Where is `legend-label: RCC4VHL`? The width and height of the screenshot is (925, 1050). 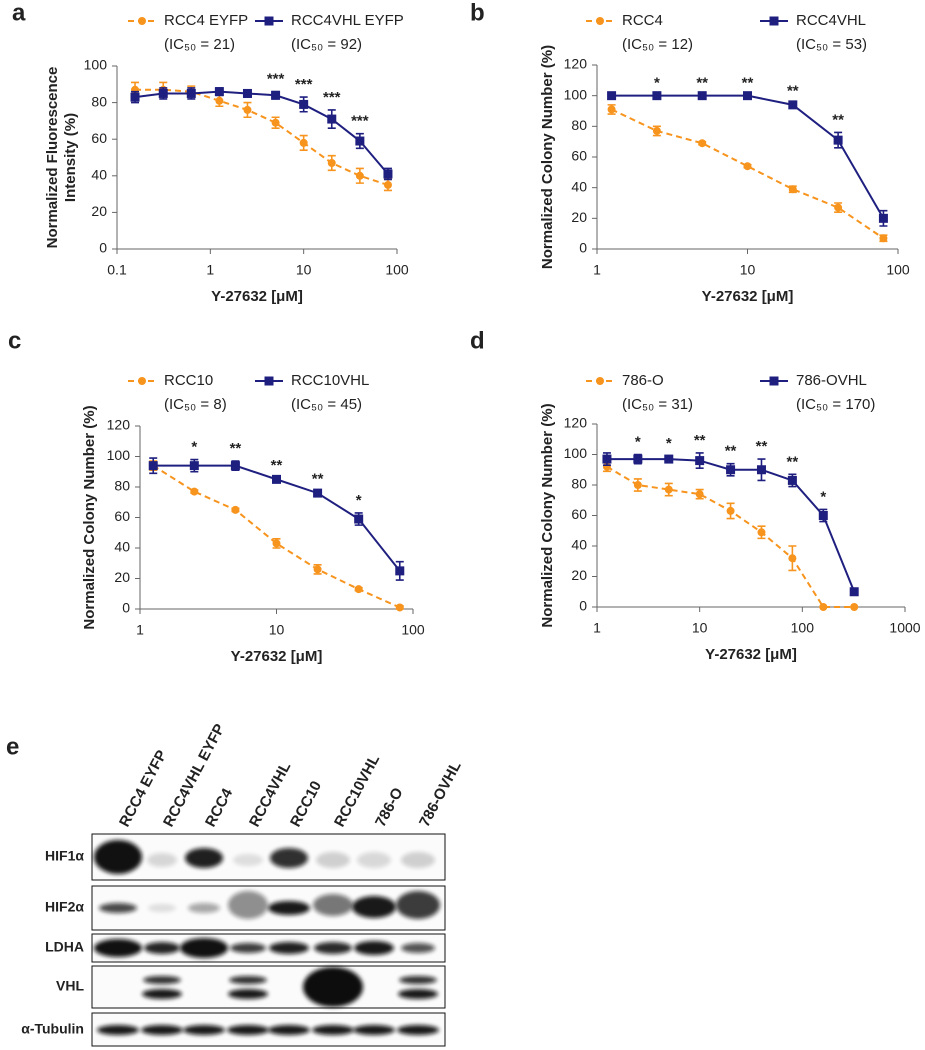
legend-label: RCC4VHL is located at coordinates (831, 20).